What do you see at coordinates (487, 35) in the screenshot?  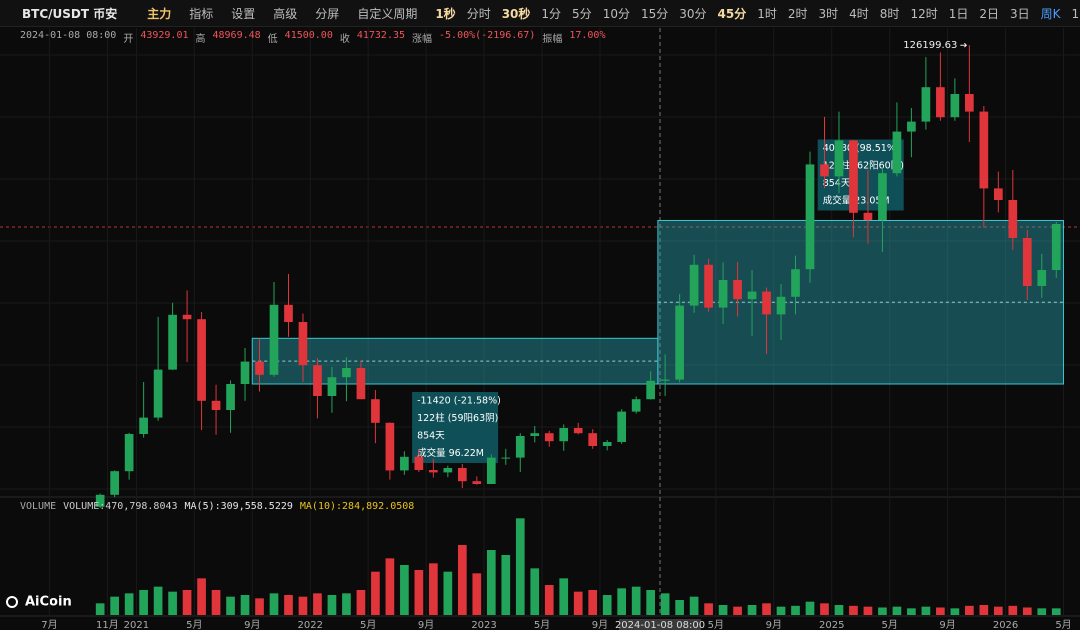 I see `field-value: -5.00%(-2196.67)` at bounding box center [487, 35].